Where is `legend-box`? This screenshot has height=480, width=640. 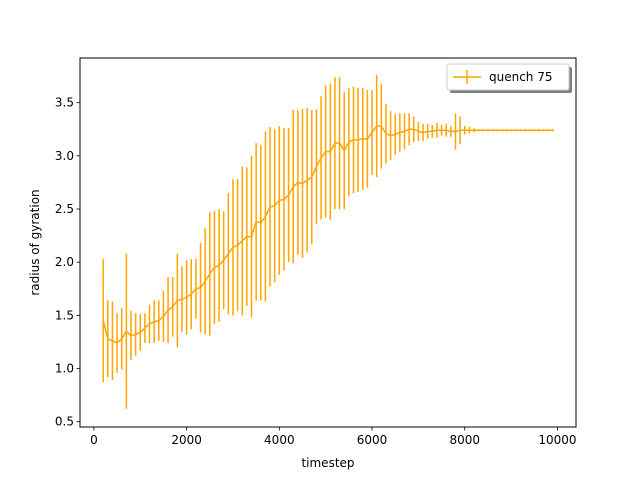
legend-box is located at coordinates (508, 77).